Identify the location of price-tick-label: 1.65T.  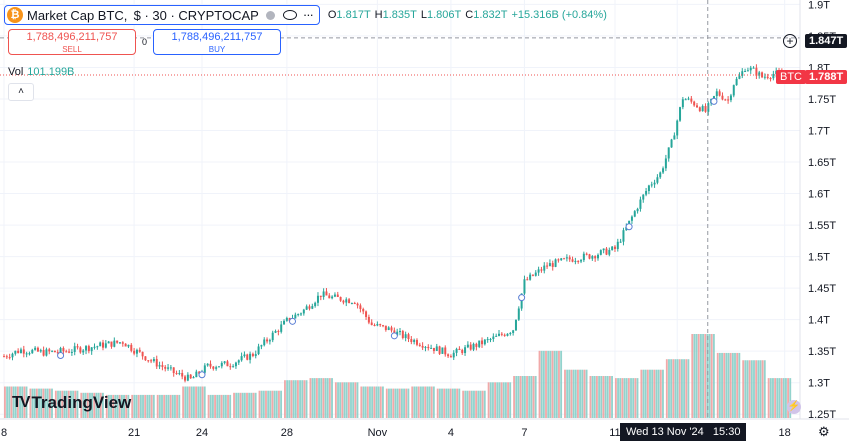
(822, 163).